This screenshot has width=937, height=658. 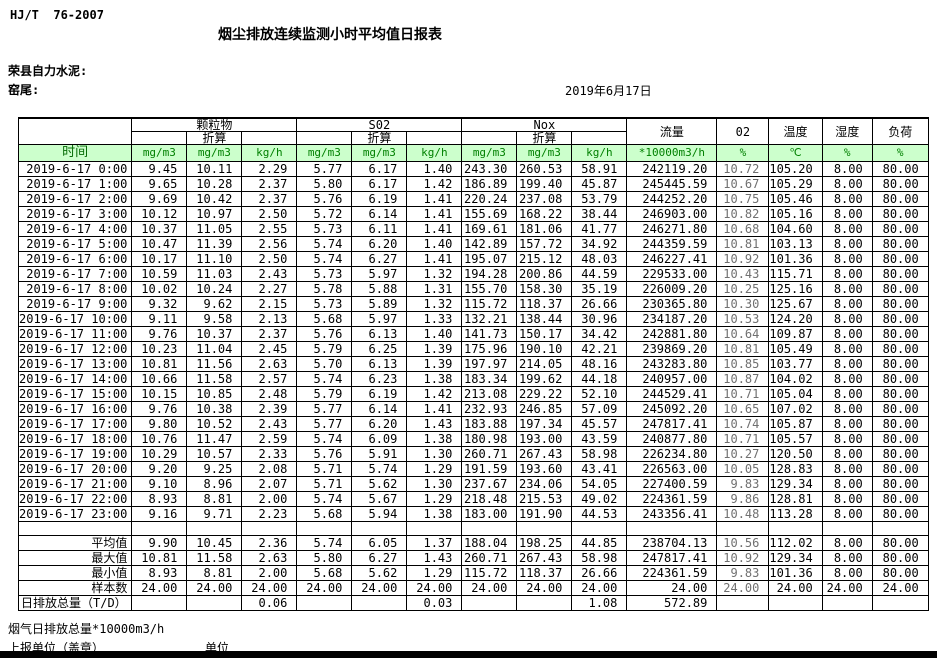 I want to click on value-cell: 1.30, so click(x=434, y=484).